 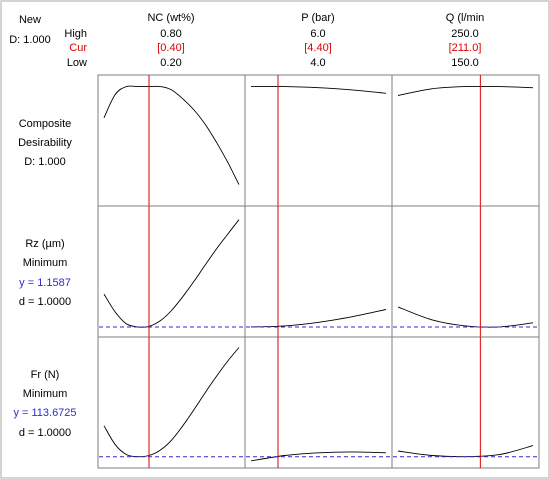 What do you see at coordinates (171, 135) in the screenshot?
I see `response-curve-composite-nc` at bounding box center [171, 135].